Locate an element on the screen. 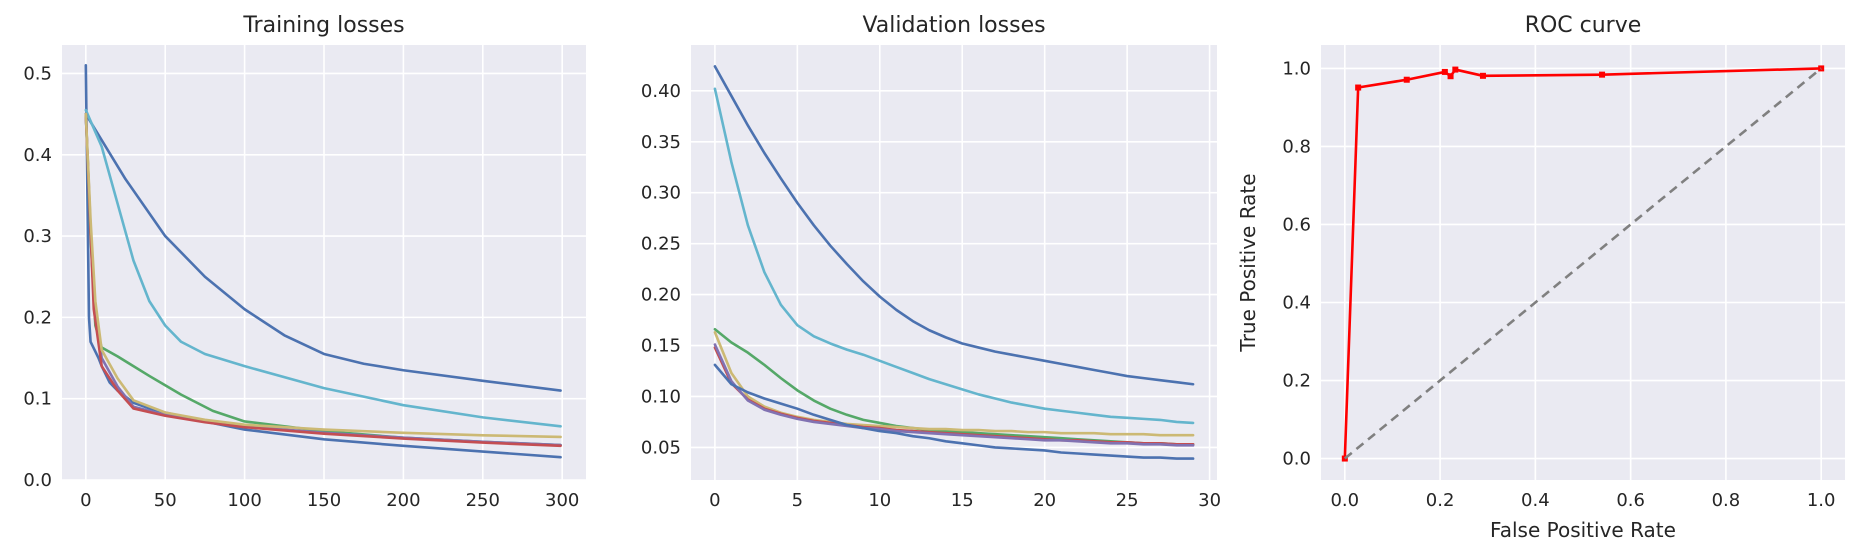  x-axis-label: False Positive Rate is located at coordinates (1583, 530).